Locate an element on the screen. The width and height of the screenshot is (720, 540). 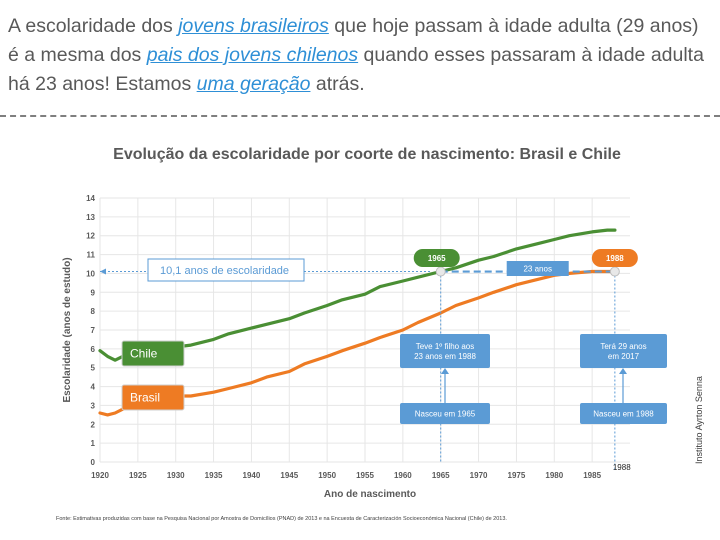
born-label-1988-text: Nasceu em 1988 is located at coordinates (623, 413).